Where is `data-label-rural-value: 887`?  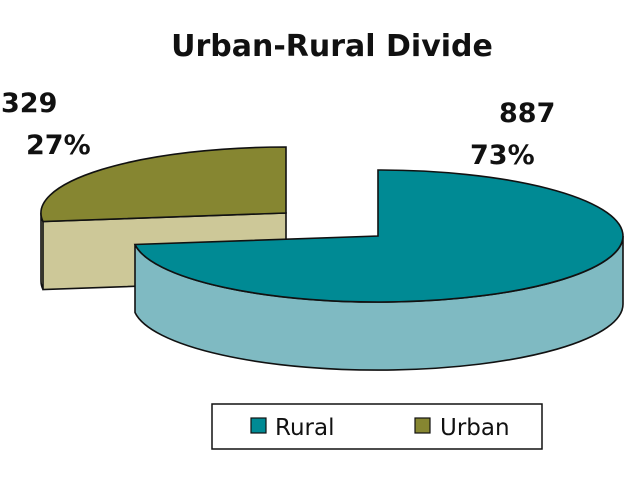 data-label-rural-value: 887 is located at coordinates (527, 113).